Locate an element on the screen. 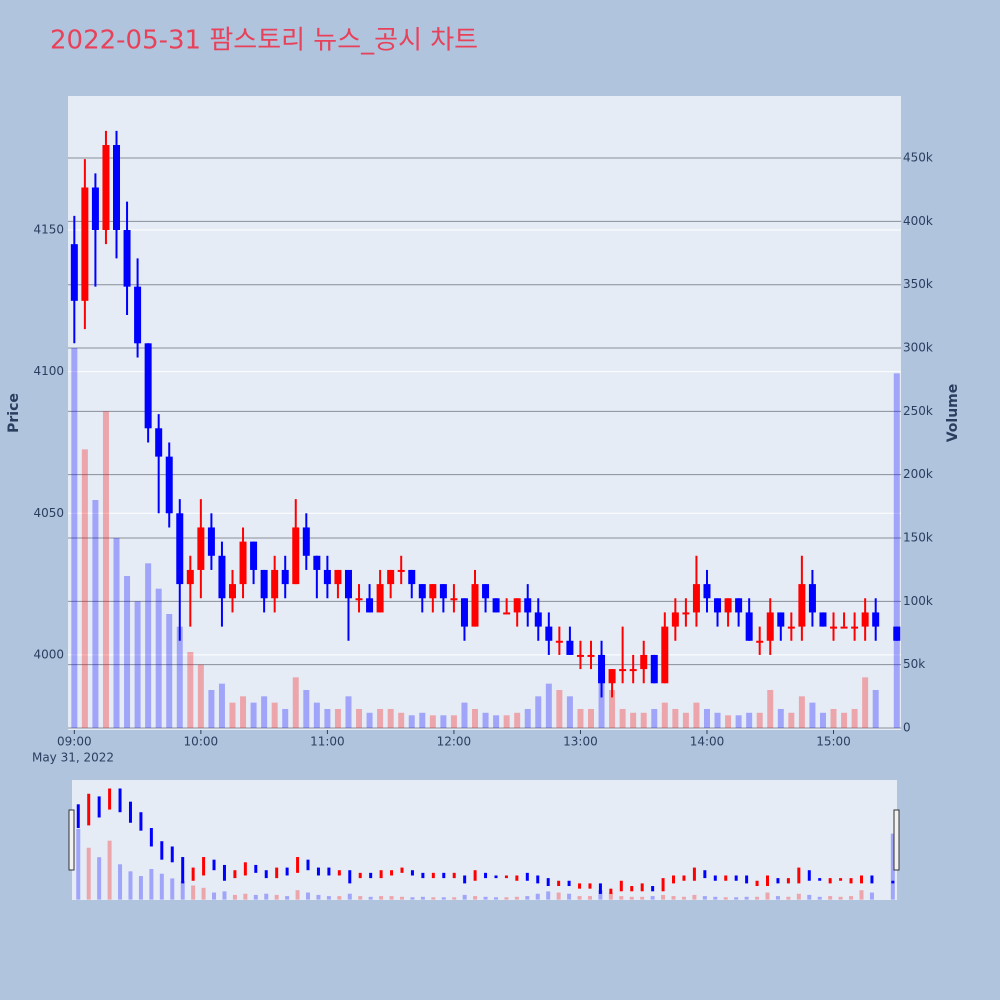 The image size is (1000, 1000). x-tick-label: 11:00 is located at coordinates (327, 742).